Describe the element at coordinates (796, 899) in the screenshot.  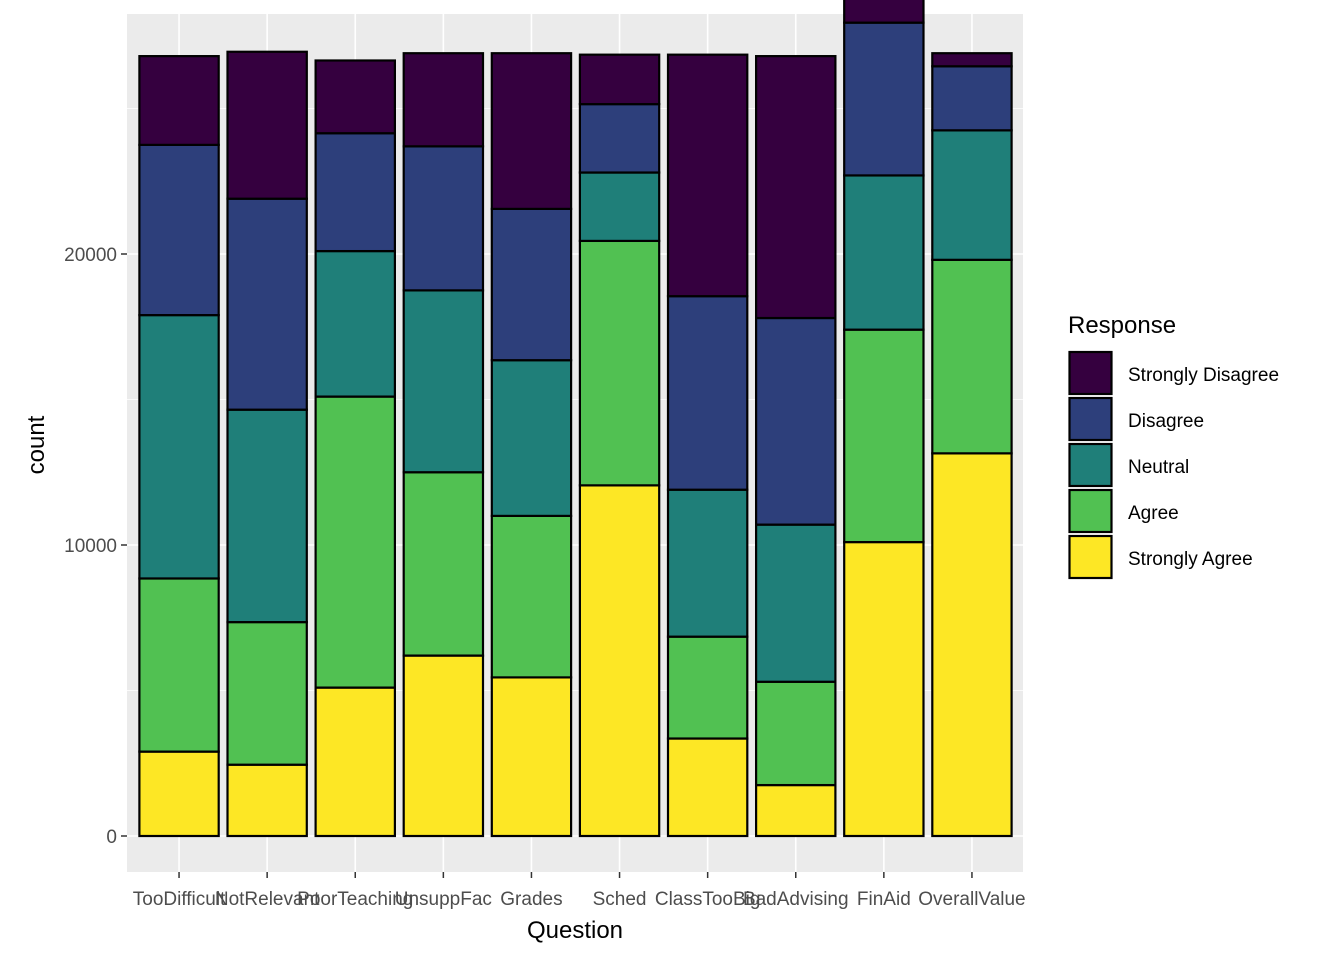
I see `x-tick-label: BadAdvising` at that location.